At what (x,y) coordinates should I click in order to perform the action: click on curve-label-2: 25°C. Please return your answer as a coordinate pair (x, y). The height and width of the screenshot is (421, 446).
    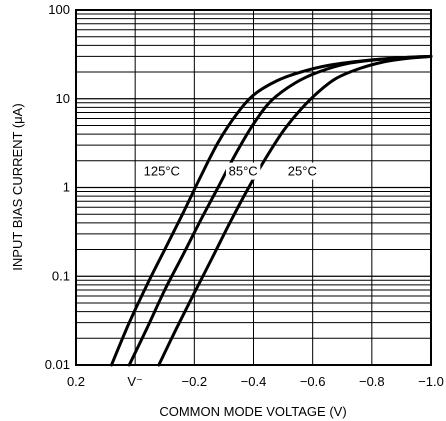
    Looking at the image, I should click on (302, 171).